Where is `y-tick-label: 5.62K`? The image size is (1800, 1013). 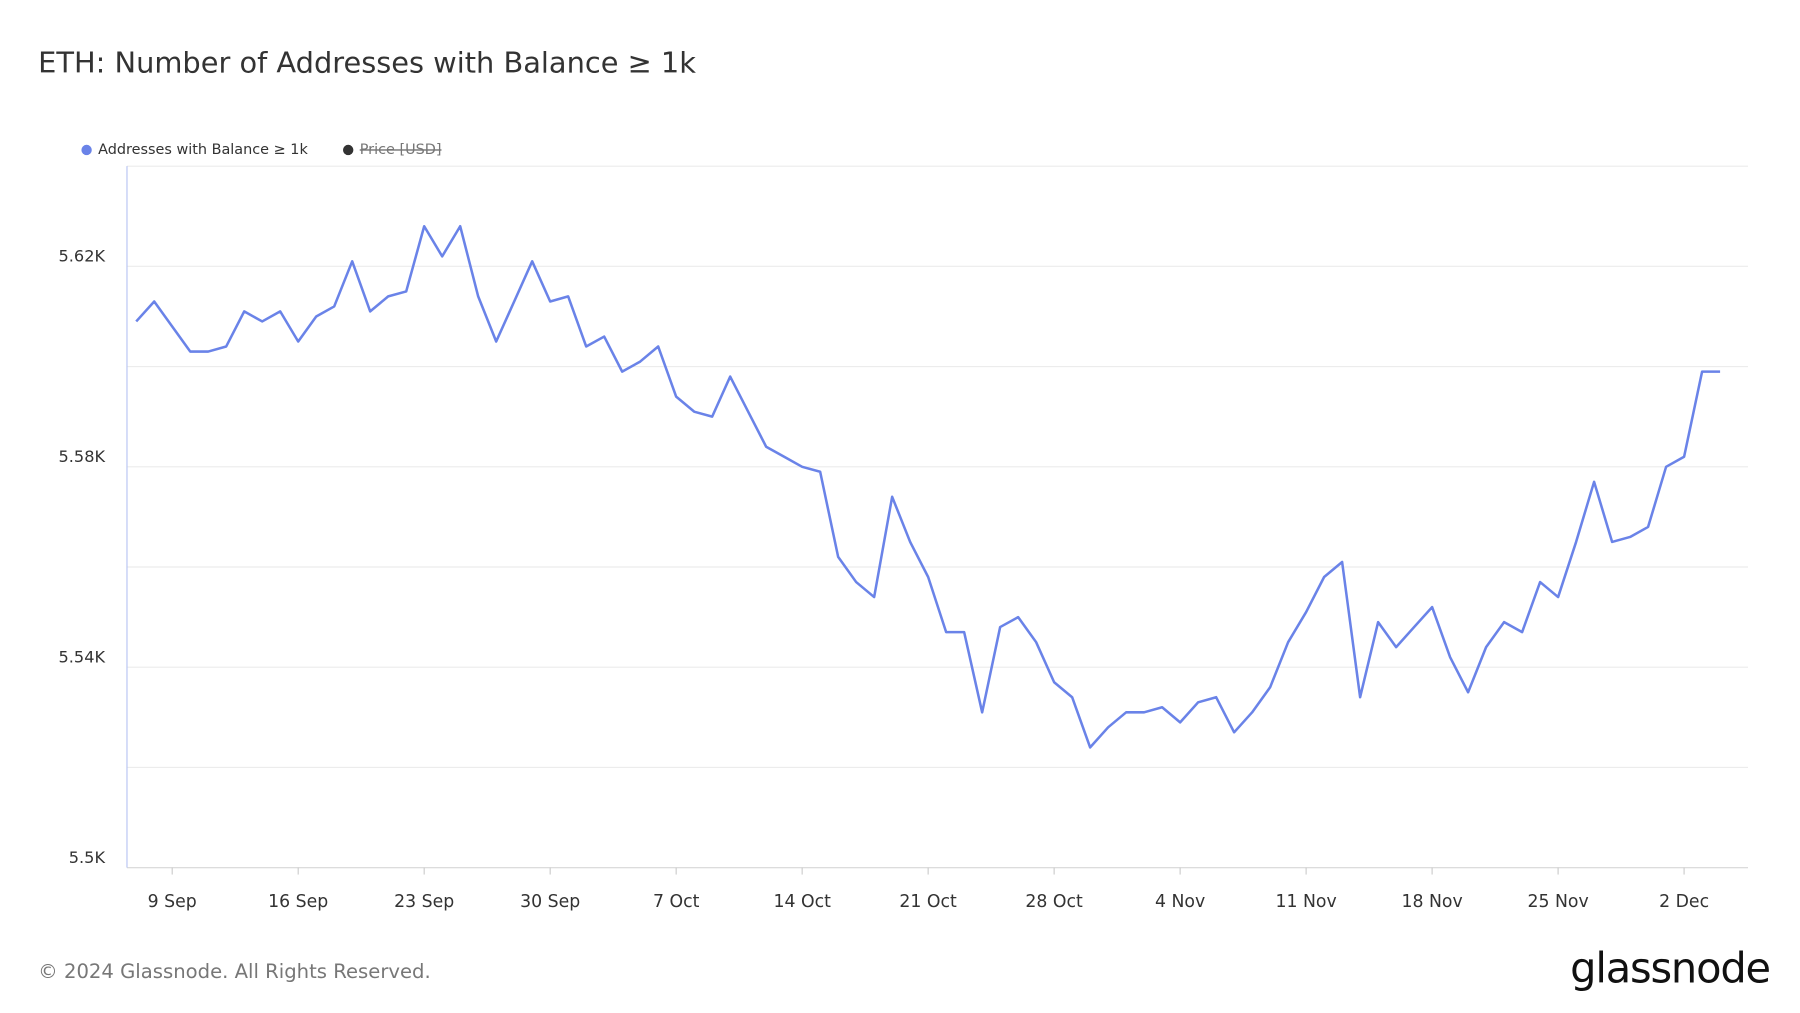 y-tick-label: 5.62K is located at coordinates (82, 256).